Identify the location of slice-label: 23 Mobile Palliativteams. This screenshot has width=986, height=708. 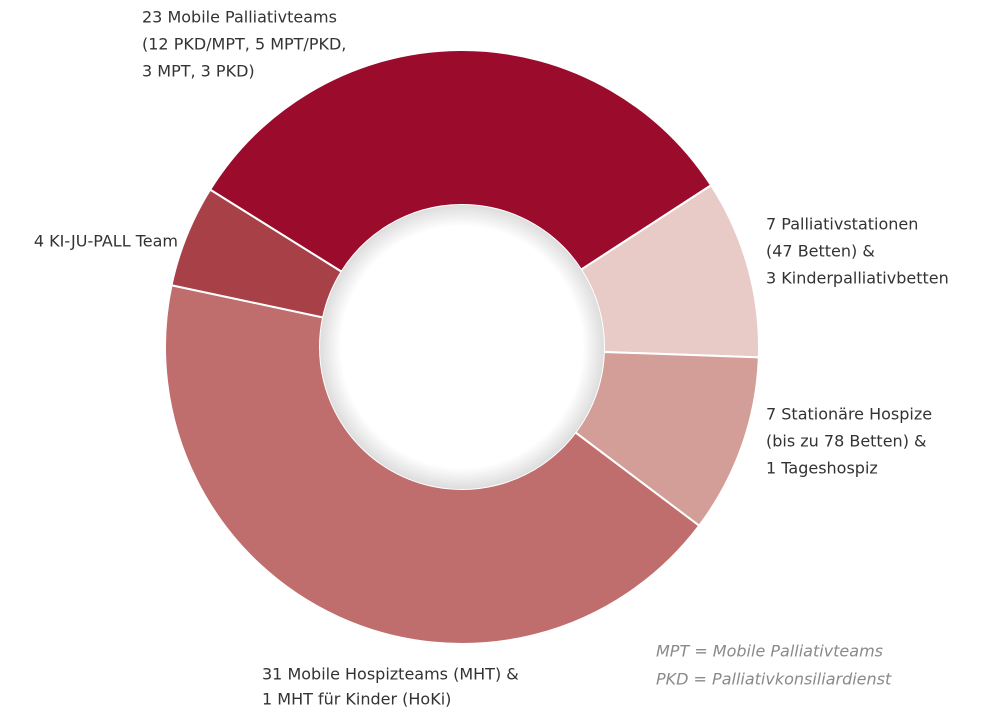
(239, 17).